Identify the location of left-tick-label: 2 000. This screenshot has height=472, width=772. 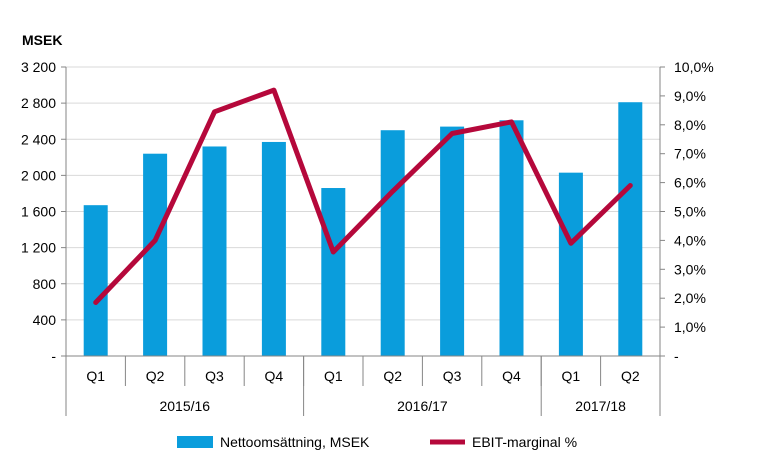
(38, 175).